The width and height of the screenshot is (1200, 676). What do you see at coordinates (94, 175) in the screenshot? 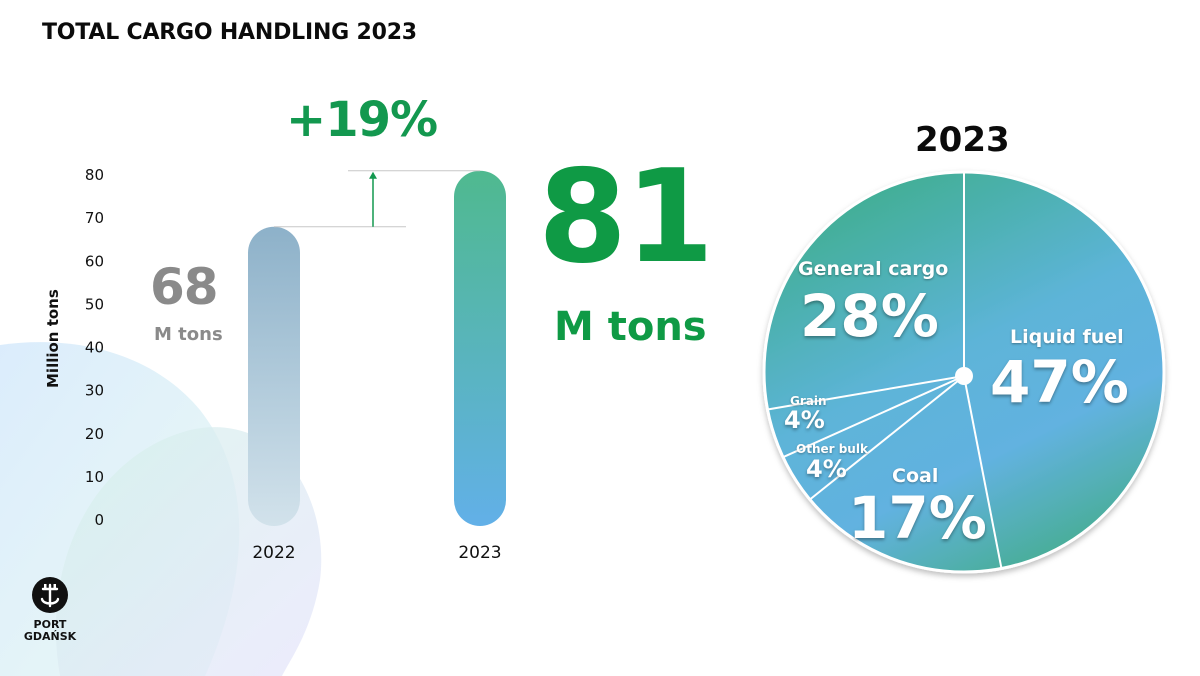
I see `y-tick-label: 80` at bounding box center [94, 175].